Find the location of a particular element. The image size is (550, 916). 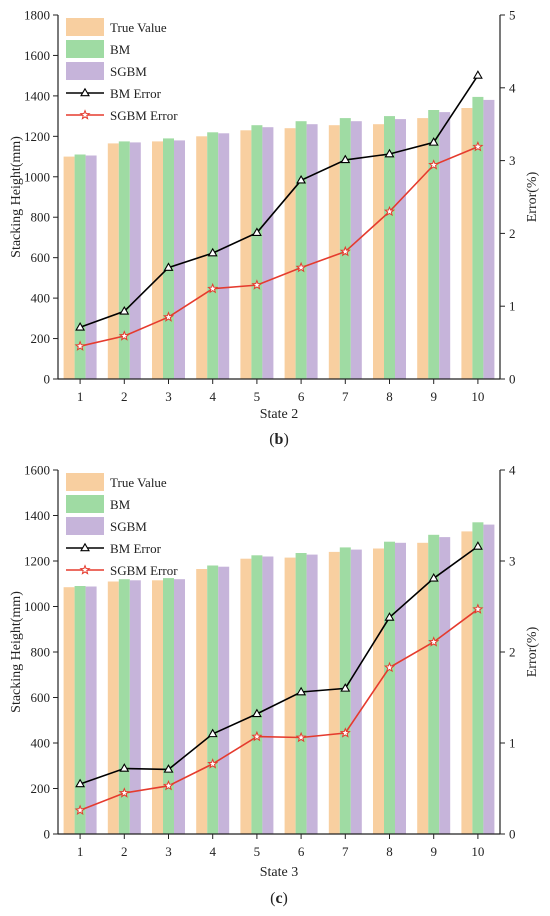

y-tick-label: 0 is located at coordinates (47, 379).